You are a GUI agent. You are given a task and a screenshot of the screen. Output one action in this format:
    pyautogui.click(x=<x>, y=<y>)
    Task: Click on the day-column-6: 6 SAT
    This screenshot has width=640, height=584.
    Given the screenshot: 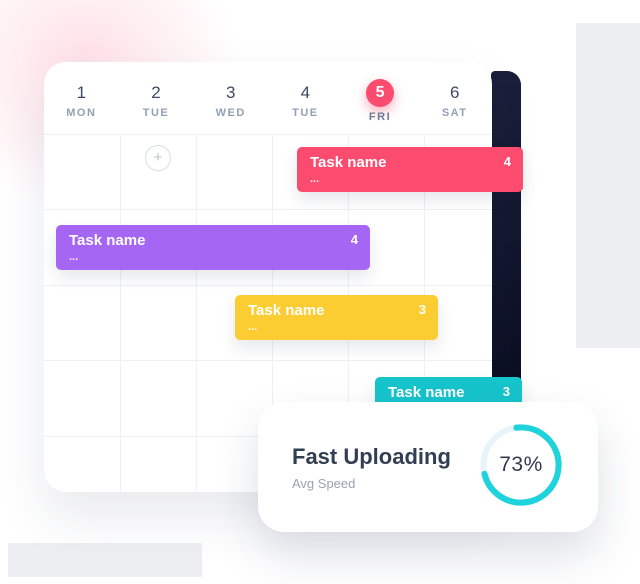 What is the action you would take?
    pyautogui.click(x=454, y=98)
    